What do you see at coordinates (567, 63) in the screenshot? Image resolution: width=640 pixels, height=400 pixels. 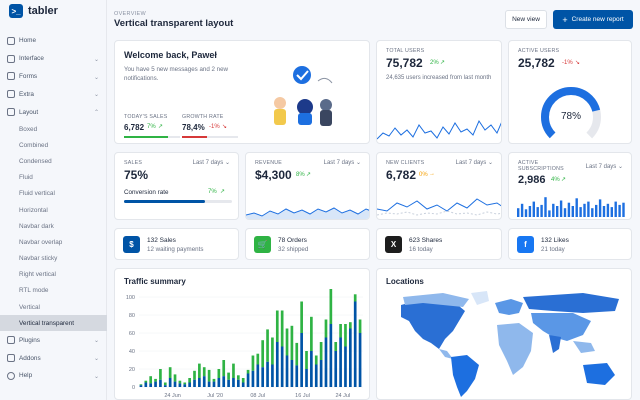 I see `active-users-change: -1%` at bounding box center [567, 63].